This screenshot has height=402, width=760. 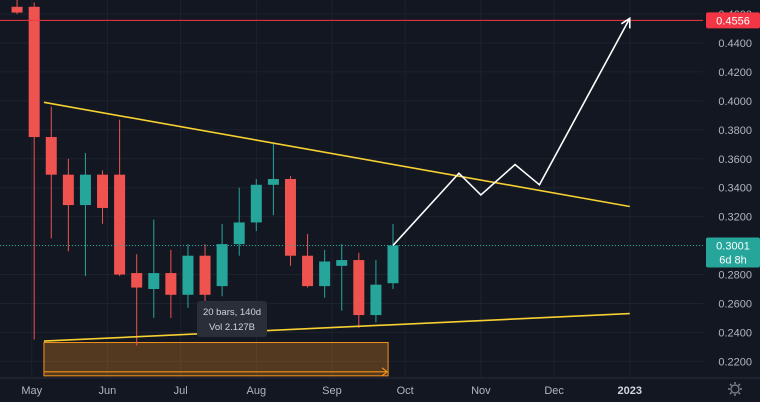 What do you see at coordinates (735, 389) in the screenshot?
I see `gear-icon` at bounding box center [735, 389].